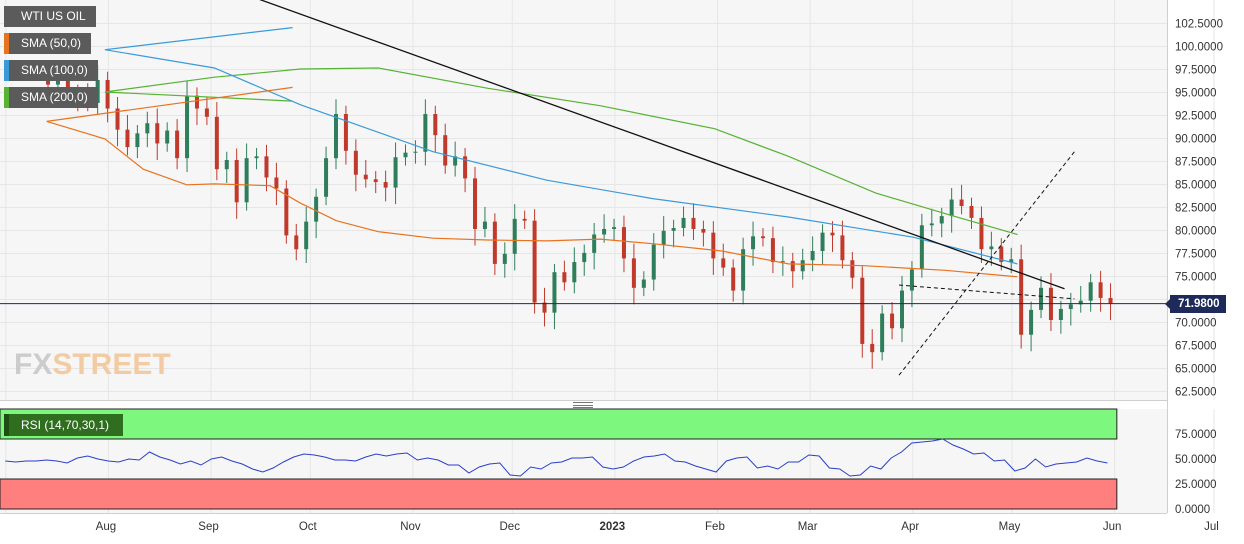 This screenshot has height=544, width=1244. Describe the element at coordinates (1196, 232) in the screenshot. I see `y-tick-label: 80.0000` at that location.